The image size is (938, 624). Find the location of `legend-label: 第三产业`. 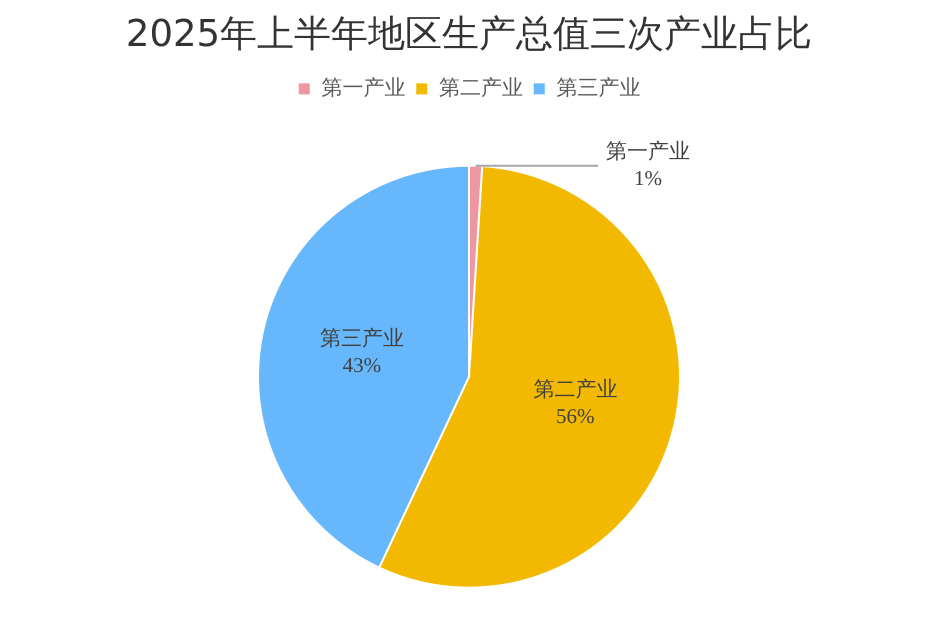

legend-label: 第三产业 is located at coordinates (598, 87).